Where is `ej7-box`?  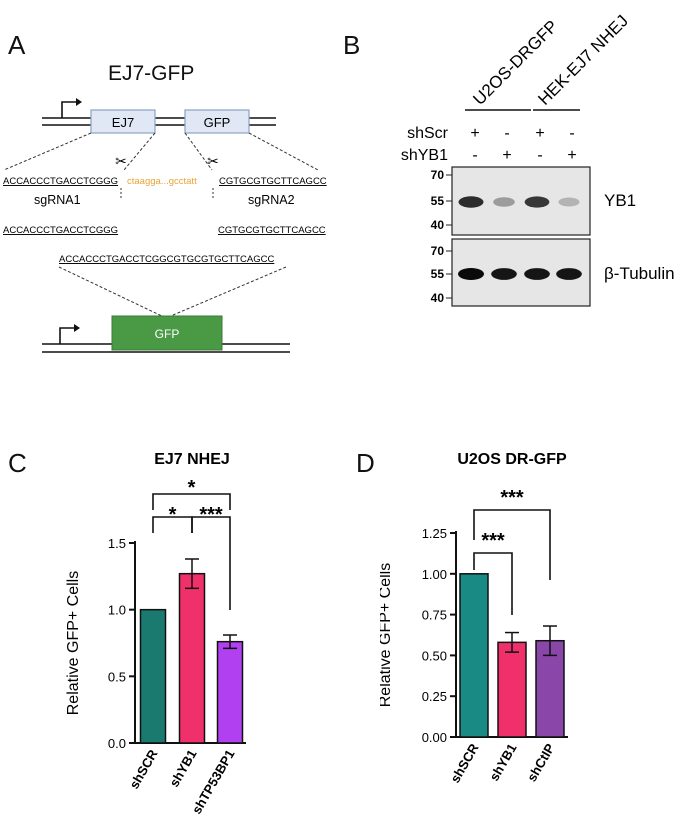 ej7-box is located at coordinates (123, 121).